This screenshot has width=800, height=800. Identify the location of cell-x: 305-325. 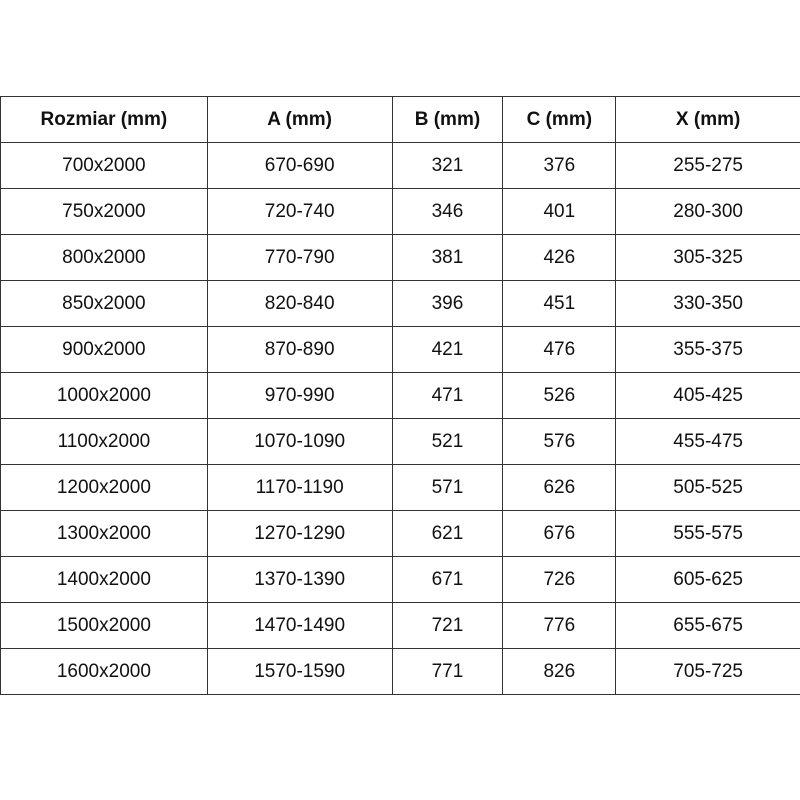
(707, 257).